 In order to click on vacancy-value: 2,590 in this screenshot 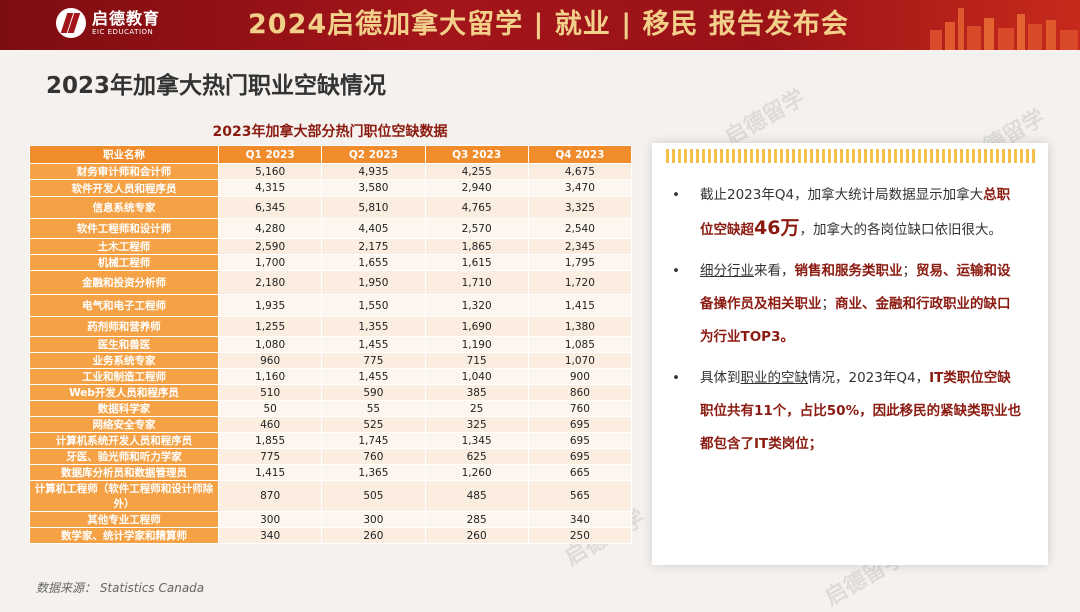, I will do `click(270, 246)`.